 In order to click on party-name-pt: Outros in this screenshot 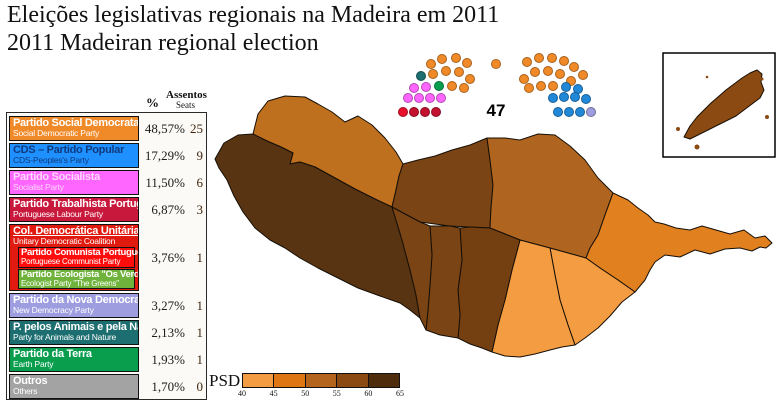, I will do `click(30, 381)`.